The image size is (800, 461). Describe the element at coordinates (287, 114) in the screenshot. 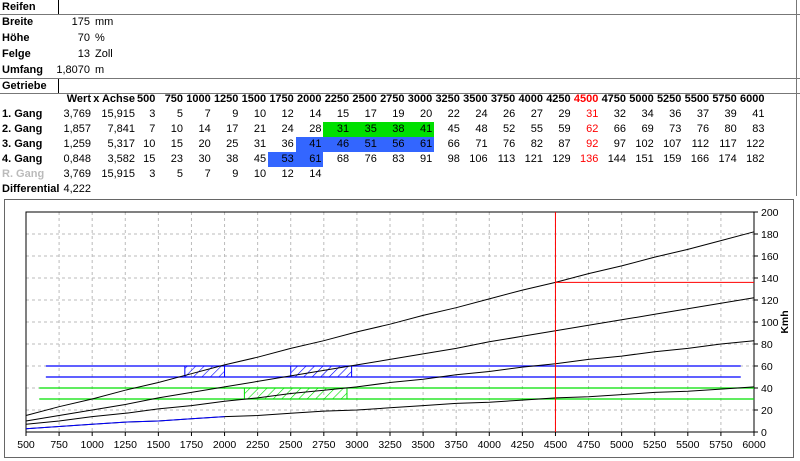

I see `speed-cell: 12` at that location.